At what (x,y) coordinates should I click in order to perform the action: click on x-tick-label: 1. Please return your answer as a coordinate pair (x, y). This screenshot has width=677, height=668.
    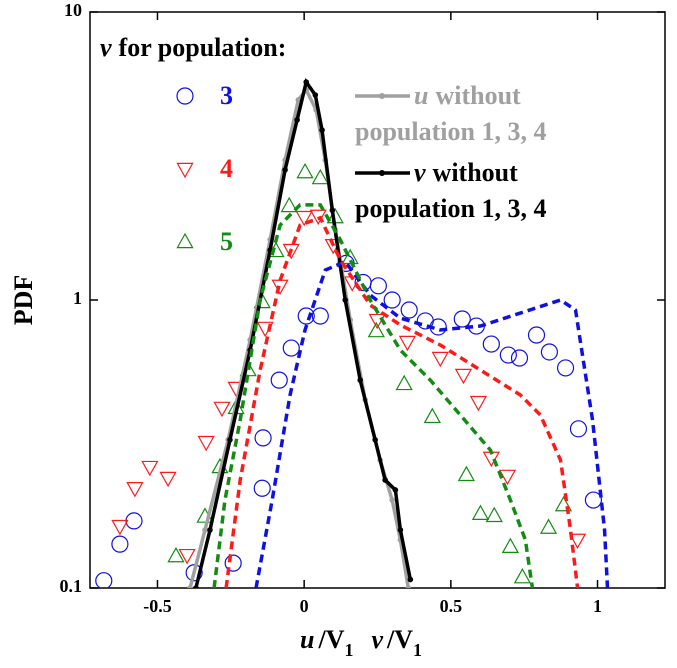
    Looking at the image, I should click on (597, 606).